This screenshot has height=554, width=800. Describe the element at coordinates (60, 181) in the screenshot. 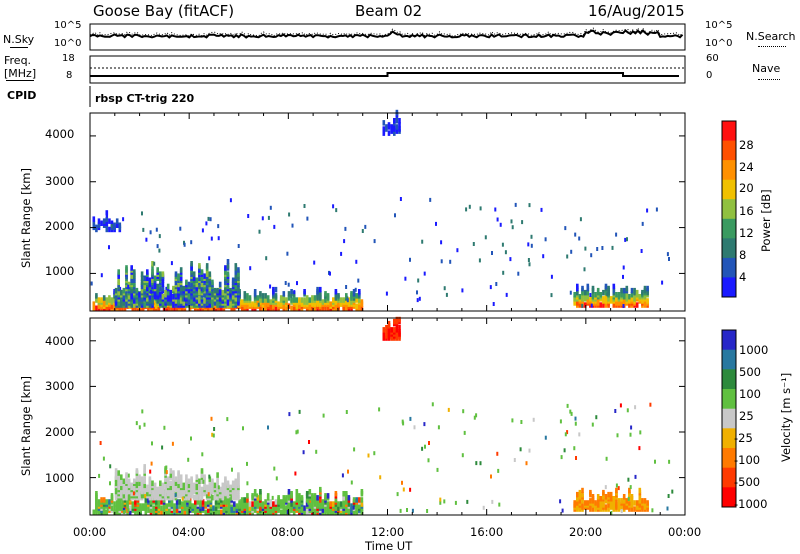

I see `power-ytick-3000: 3000` at that location.